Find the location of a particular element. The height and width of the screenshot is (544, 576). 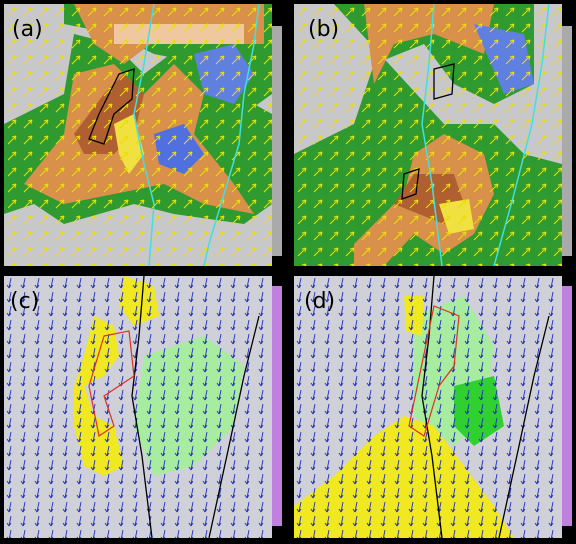

panel-label: (d) is located at coordinates (319, 301).